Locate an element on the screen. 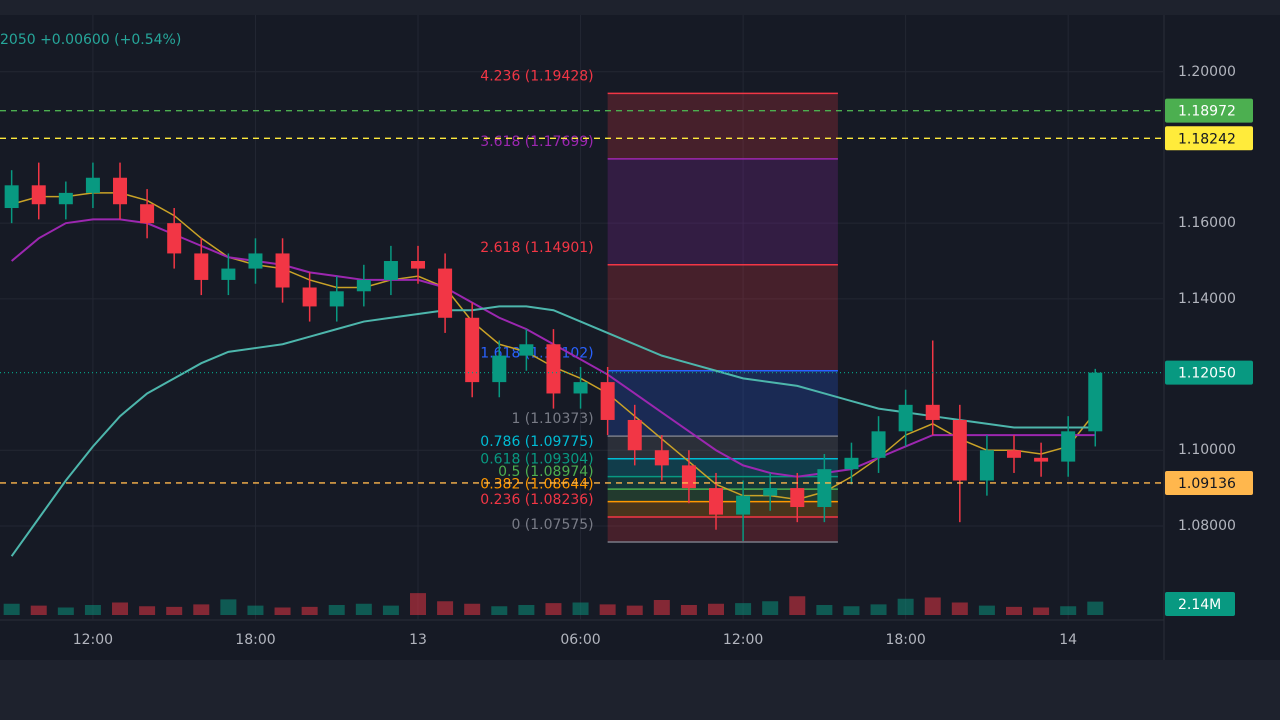 Image resolution: width=1280 pixels, height=720 pixels. y-tick-label: 1.20000 is located at coordinates (1207, 72).